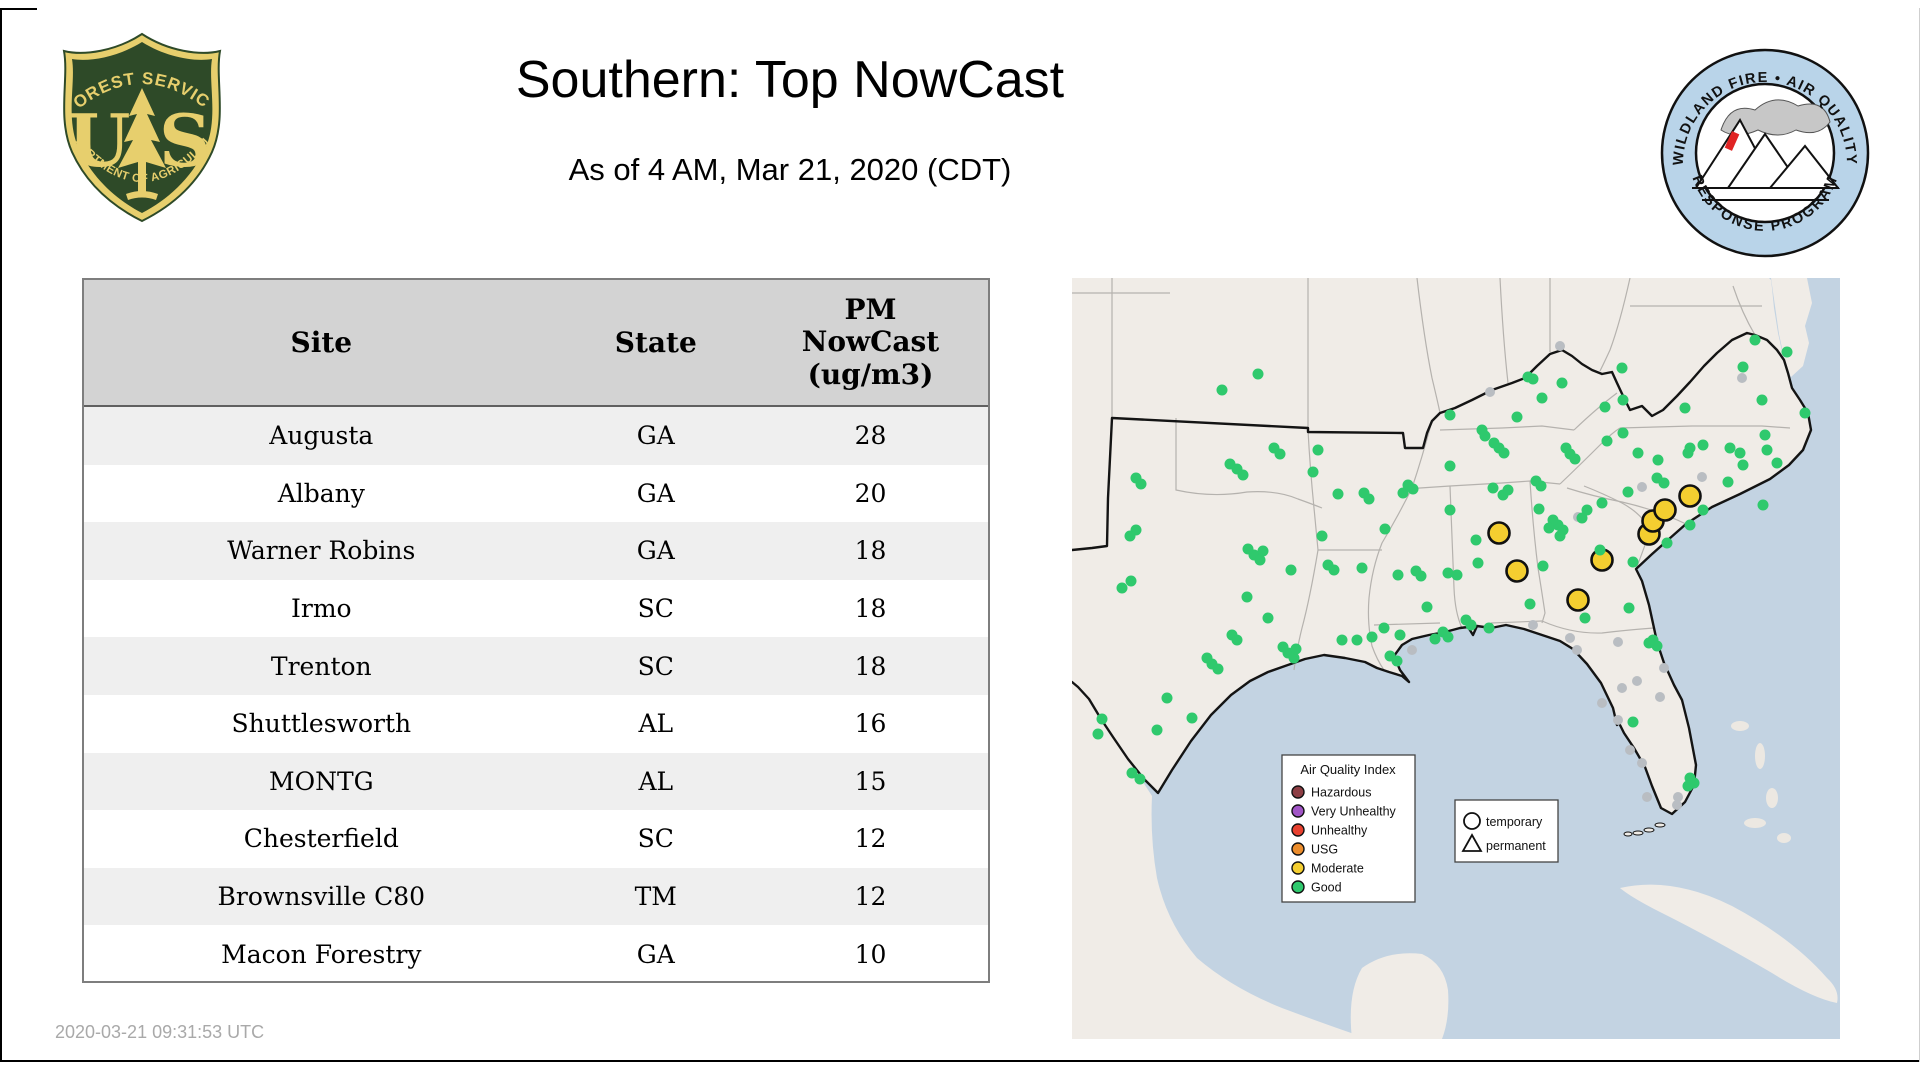 This screenshot has width=1920, height=1080. What do you see at coordinates (1, 535) in the screenshot?
I see `window-frame-left` at bounding box center [1, 535].